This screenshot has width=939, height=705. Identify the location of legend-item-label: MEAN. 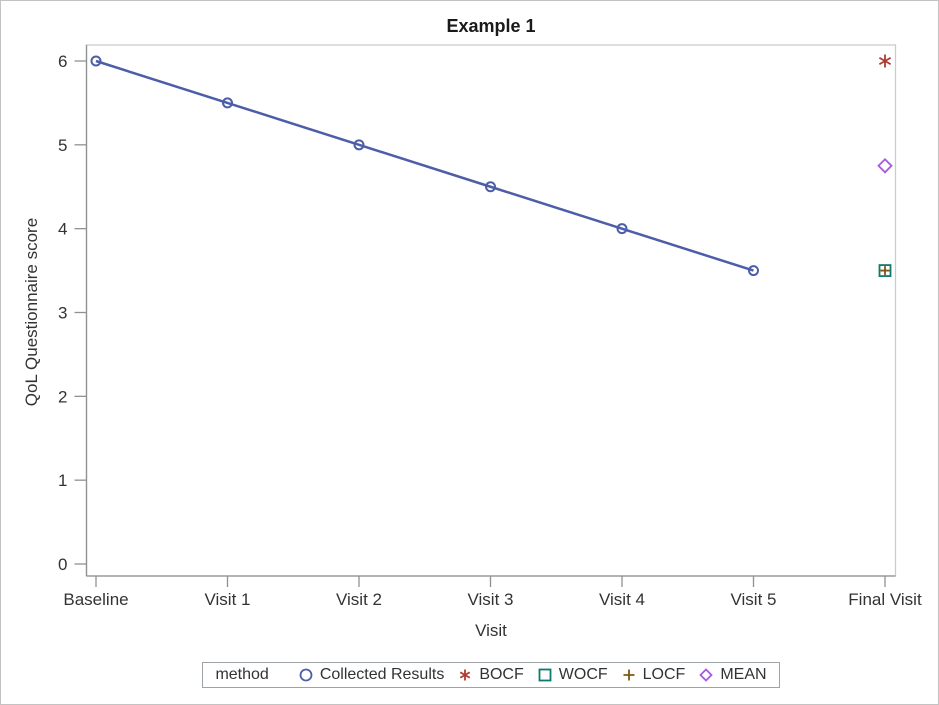
(743, 674).